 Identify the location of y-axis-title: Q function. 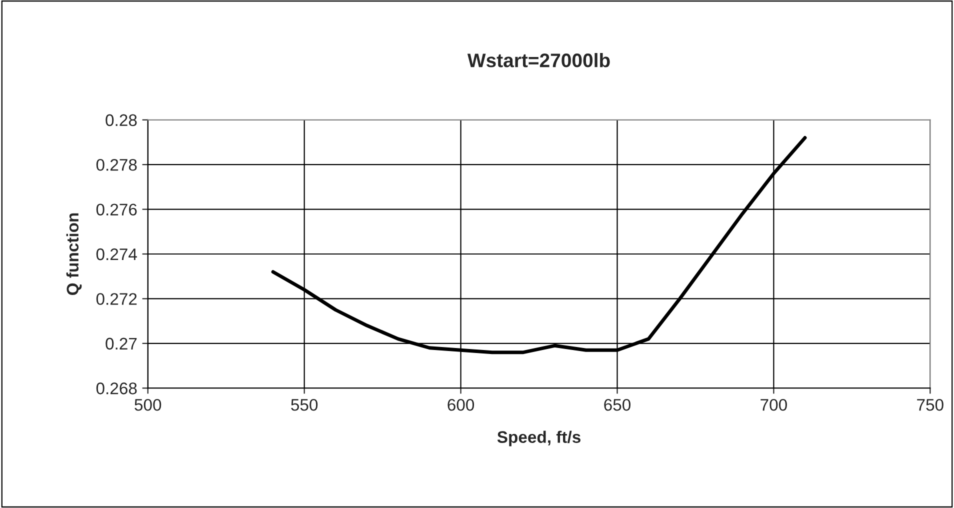
(74, 254).